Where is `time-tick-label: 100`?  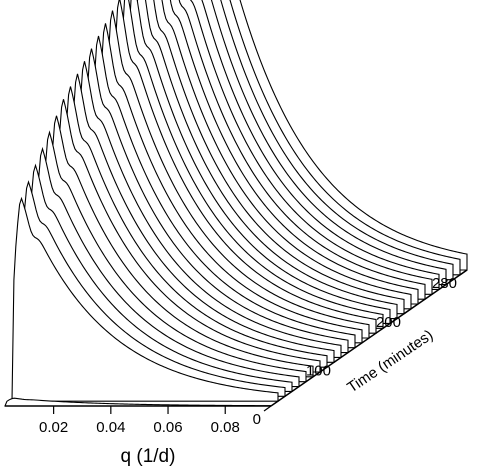
time-tick-label: 100 is located at coordinates (318, 370).